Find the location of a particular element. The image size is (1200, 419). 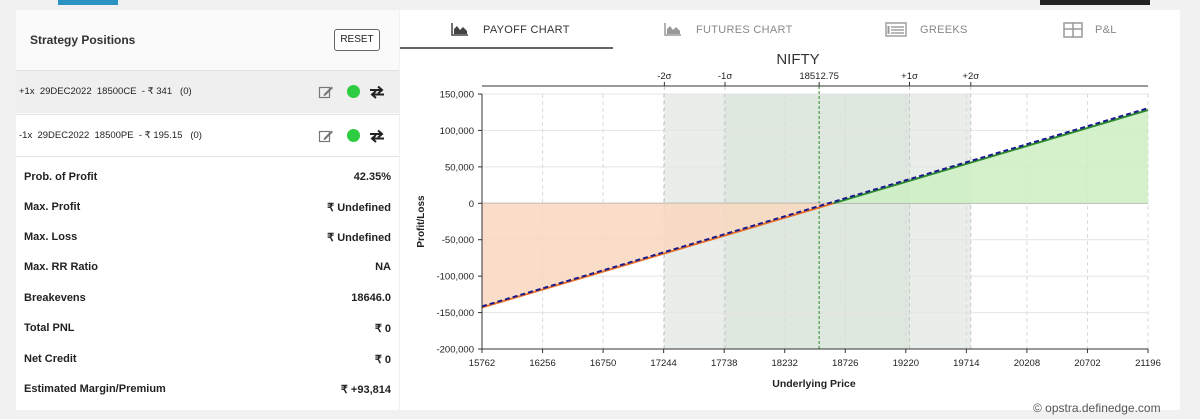

y-tick-label: 50,000 is located at coordinates (459, 167).